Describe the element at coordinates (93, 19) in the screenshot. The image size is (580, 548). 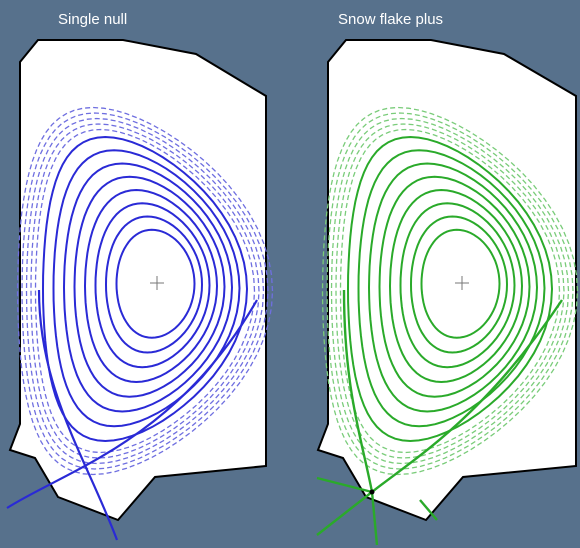
I see `panel-title-single-null: Single null` at that location.